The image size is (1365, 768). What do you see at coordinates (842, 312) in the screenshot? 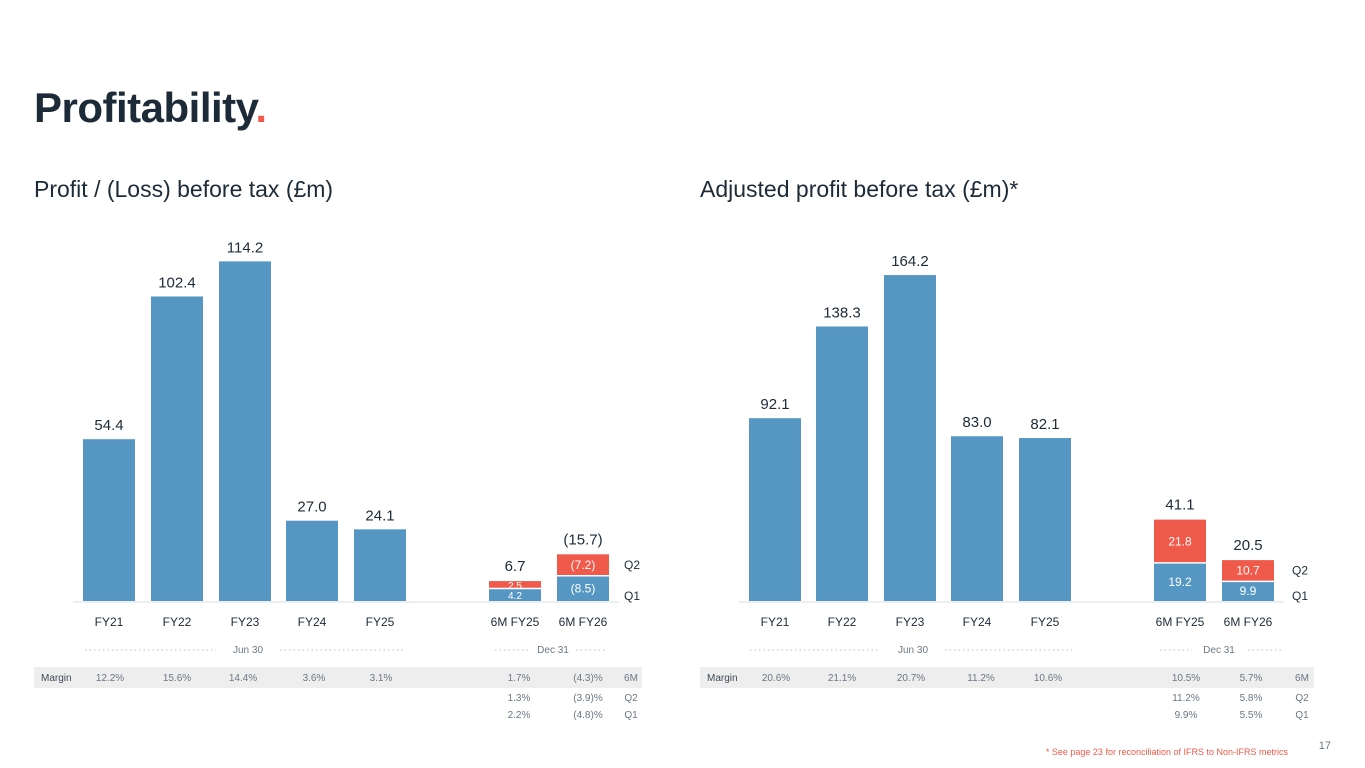
I see `adj-value-label: 138.3` at bounding box center [842, 312].